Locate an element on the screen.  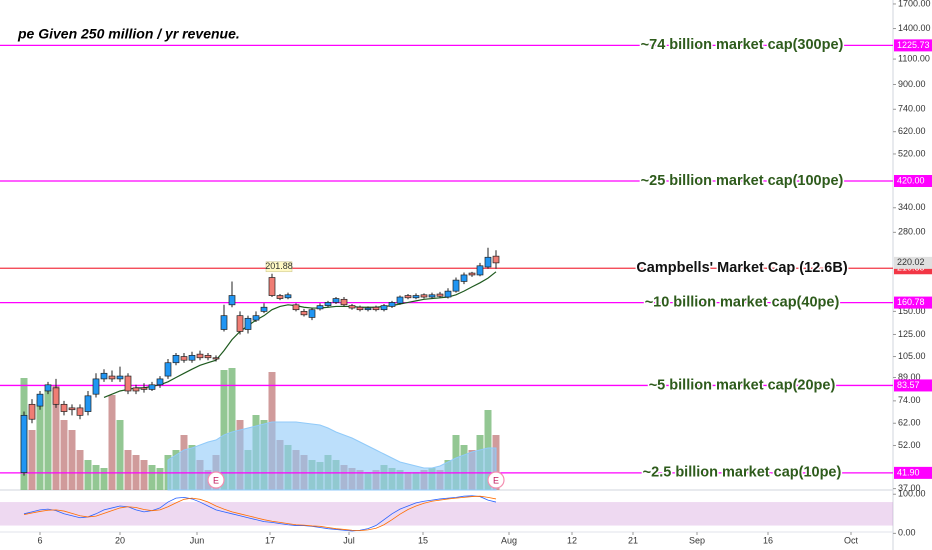
oscillator-band is located at coordinates (446, 514).